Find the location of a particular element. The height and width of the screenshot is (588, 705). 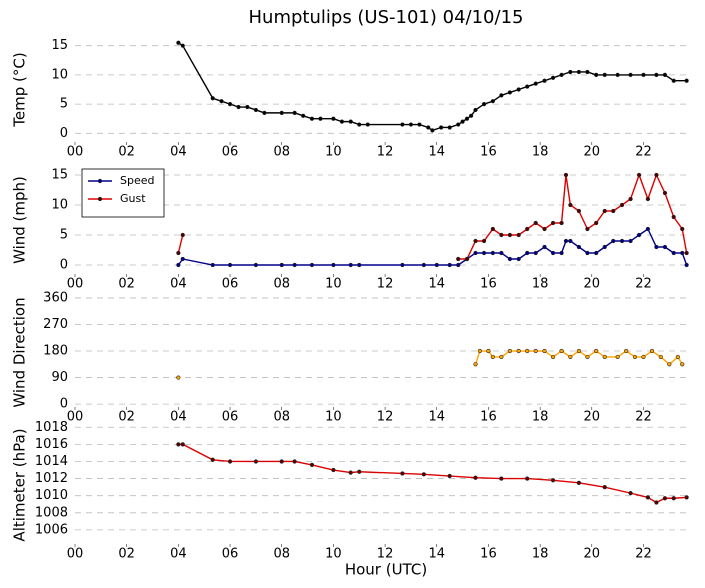

y-tick-label: 10 is located at coordinates (59, 74).